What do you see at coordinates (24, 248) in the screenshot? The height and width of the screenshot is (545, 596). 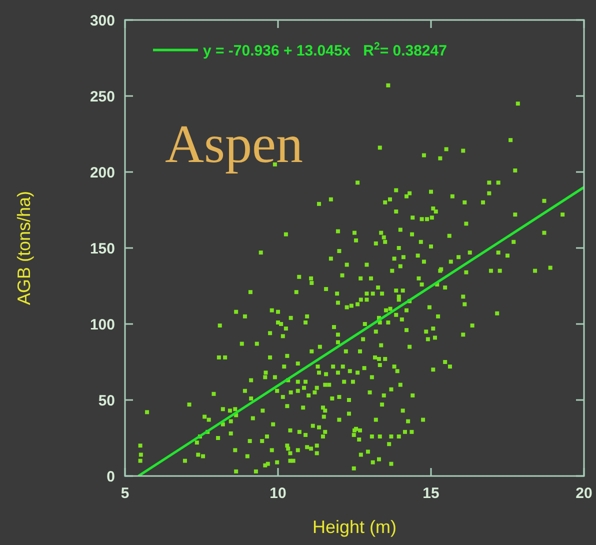 I see `y-axis-title: AGB (tons/ha)` at bounding box center [24, 248].